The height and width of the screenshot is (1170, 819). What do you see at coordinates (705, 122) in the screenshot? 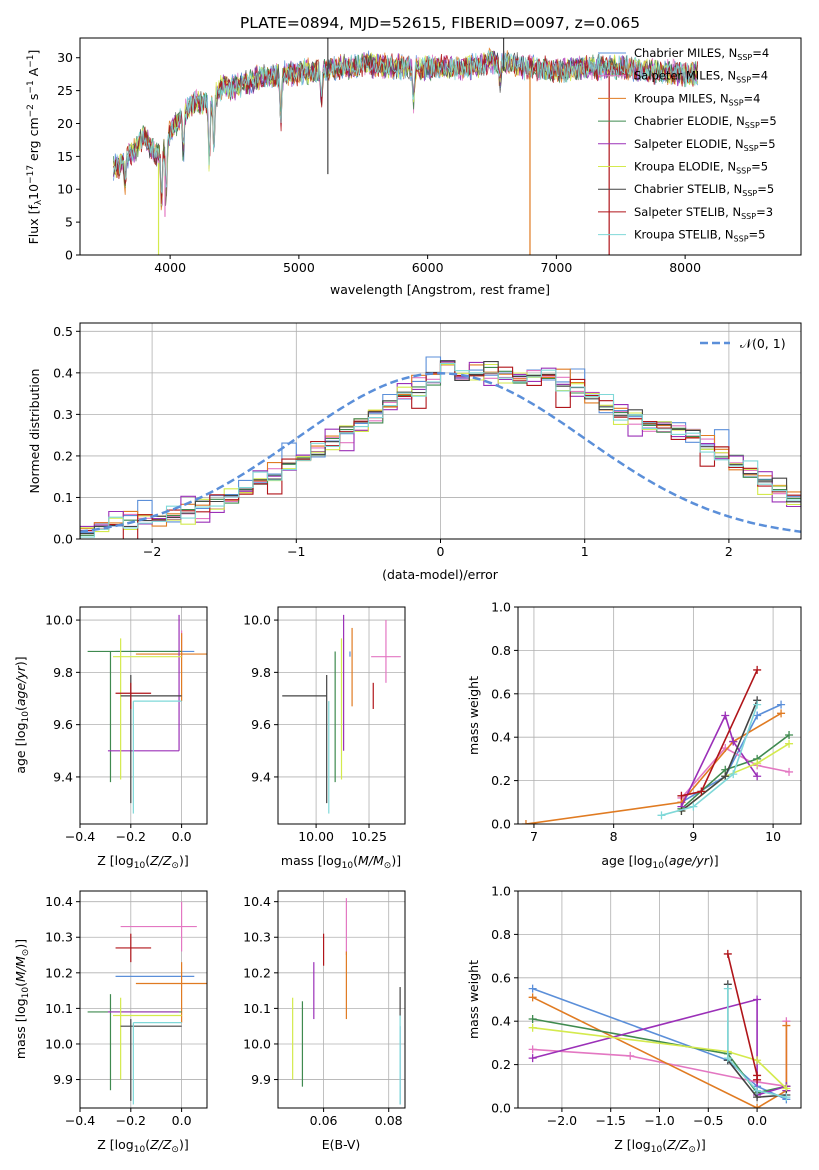
I see `legend-entry: Chabrier ELODIE, NSSP=5` at bounding box center [705, 122].